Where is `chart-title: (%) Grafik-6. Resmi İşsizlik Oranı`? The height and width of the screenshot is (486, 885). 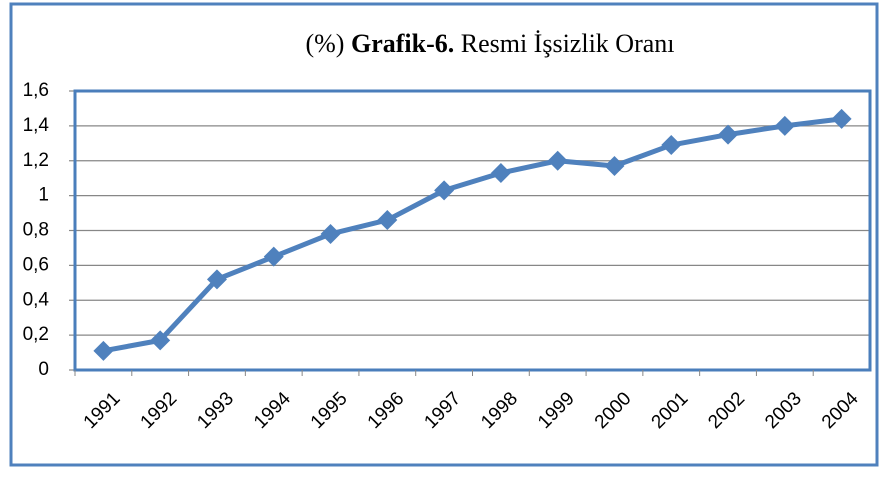 chart-title: (%) Grafik-6. Resmi İşsizlik Oranı is located at coordinates (489, 43).